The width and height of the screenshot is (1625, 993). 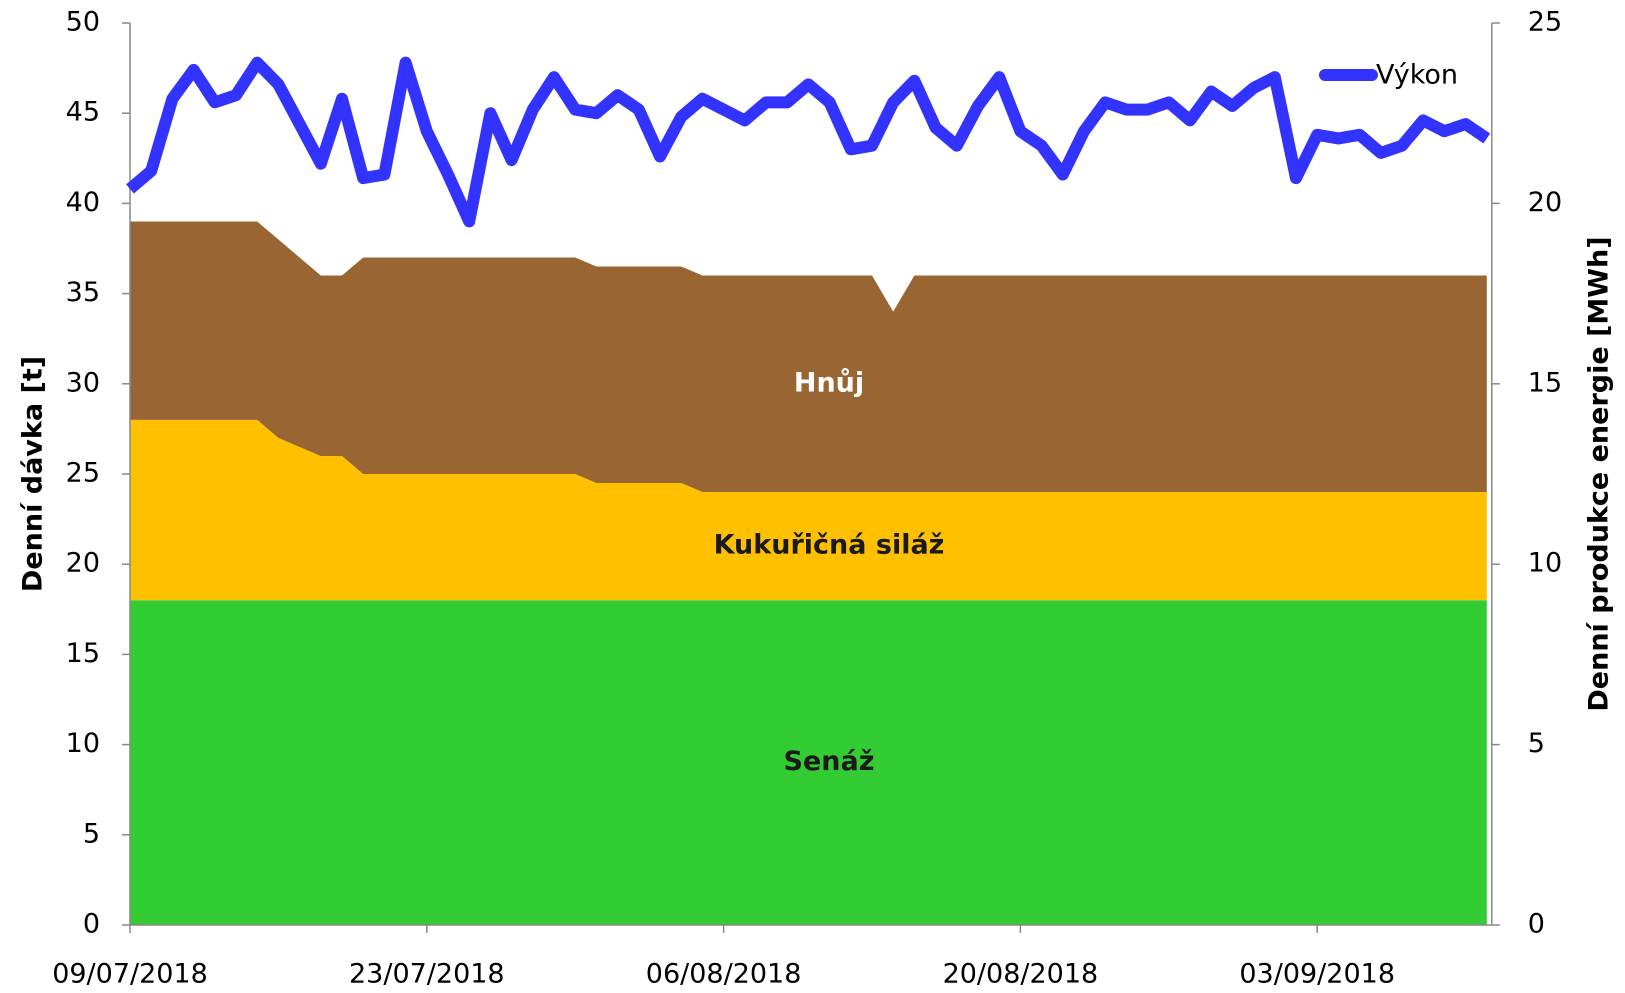 What do you see at coordinates (1545, 563) in the screenshot?
I see `y2-tick-label: 10` at bounding box center [1545, 563].